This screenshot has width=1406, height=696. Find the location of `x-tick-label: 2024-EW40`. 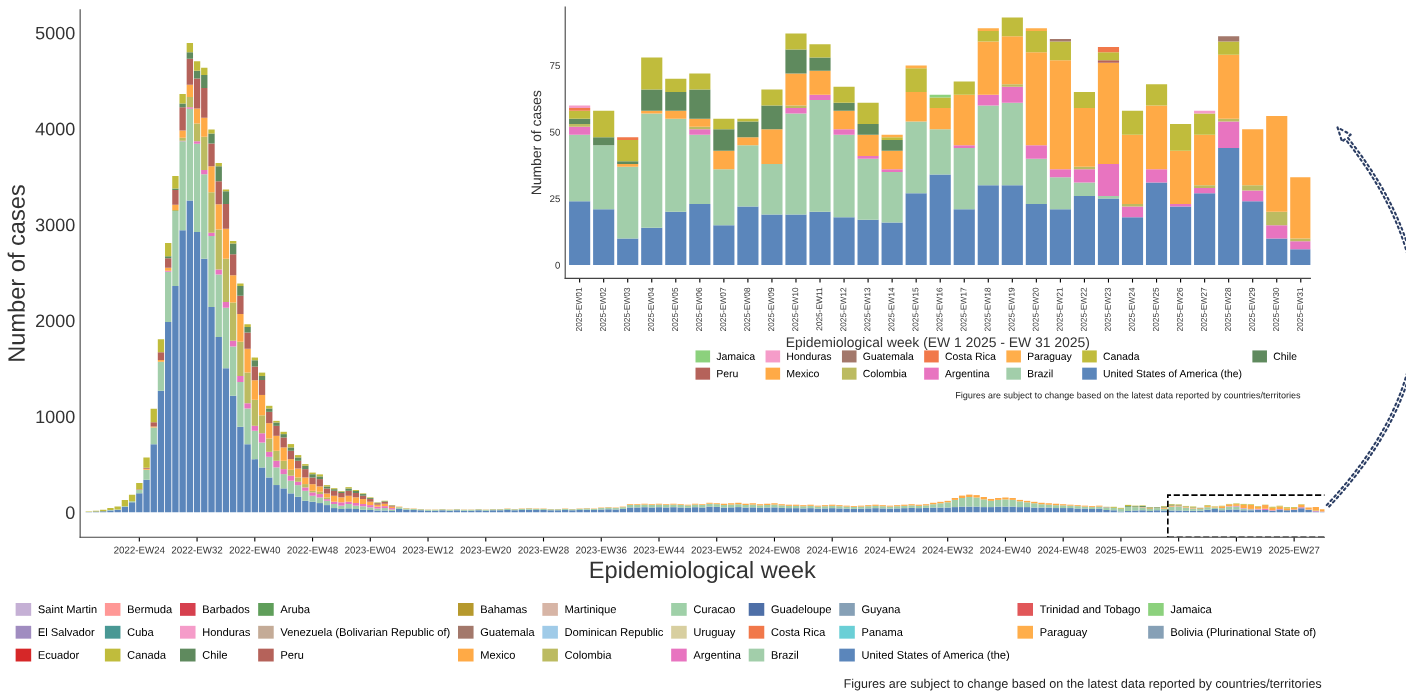

x-tick-label: 2024-EW40 is located at coordinates (1005, 550).